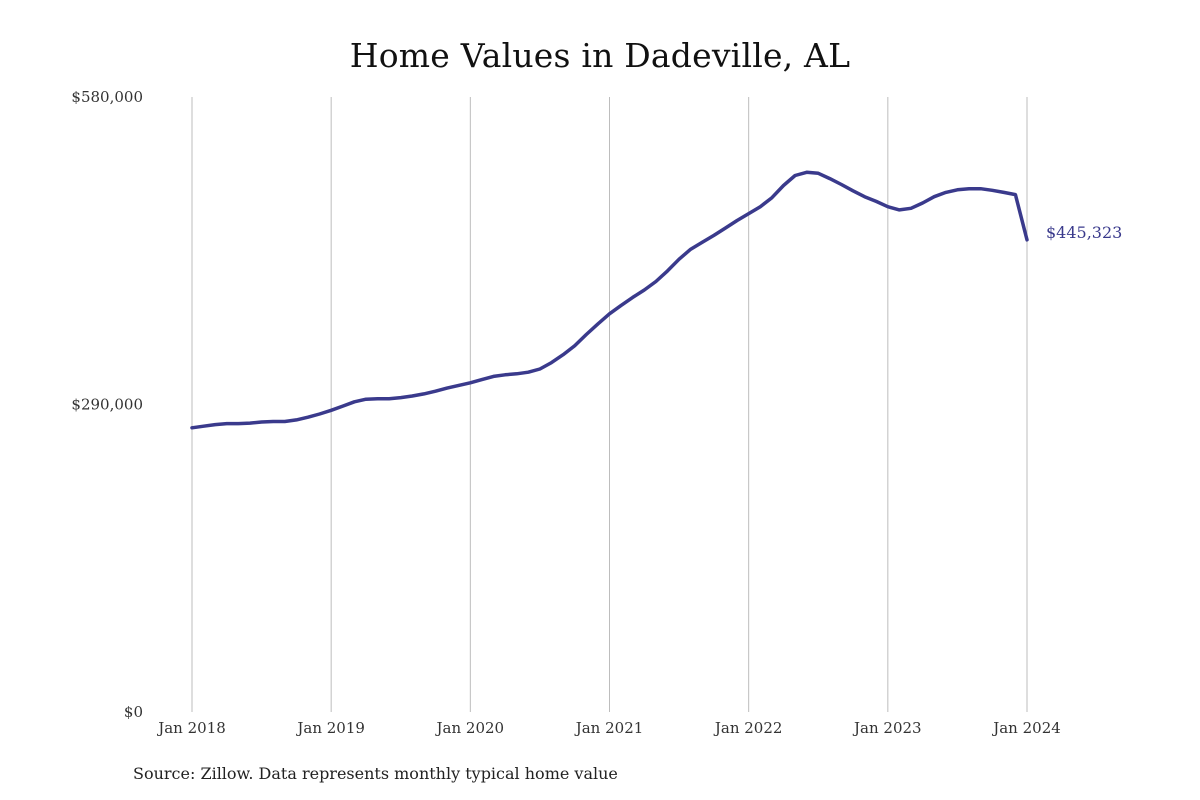 The width and height of the screenshot is (1200, 800). Describe the element at coordinates (600, 55) in the screenshot. I see `chart-title: Home Values in Dadeville, AL` at that location.